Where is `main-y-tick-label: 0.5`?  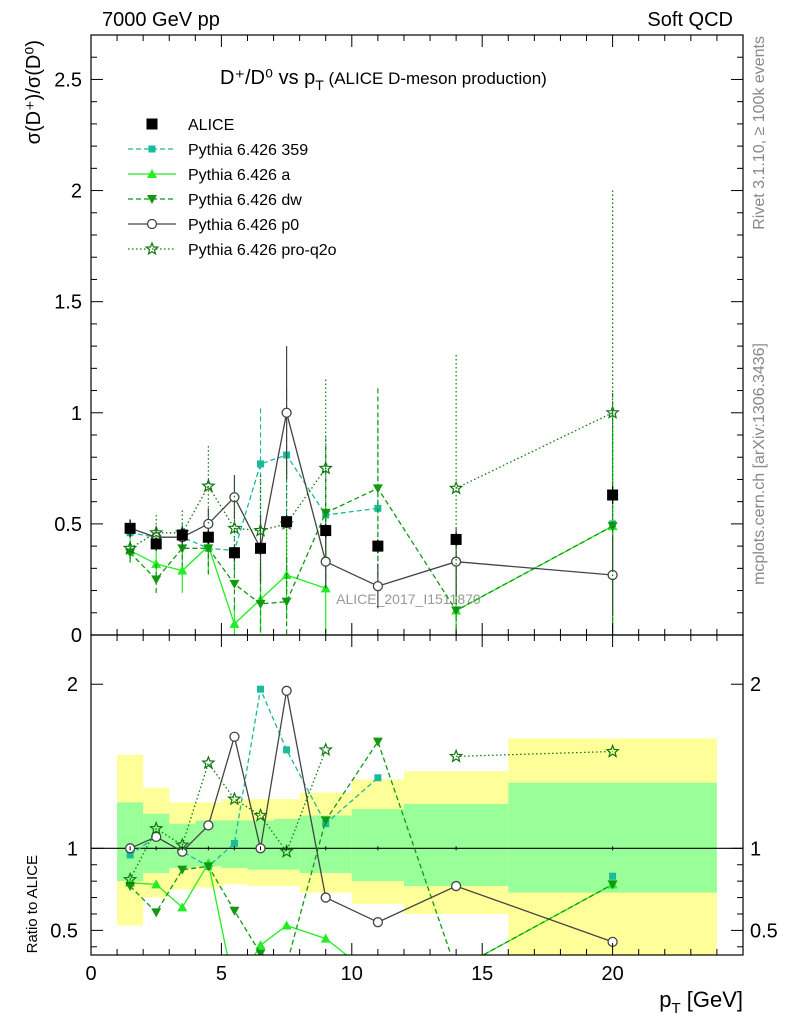 main-y-tick-label: 0.5 is located at coordinates (68, 525).